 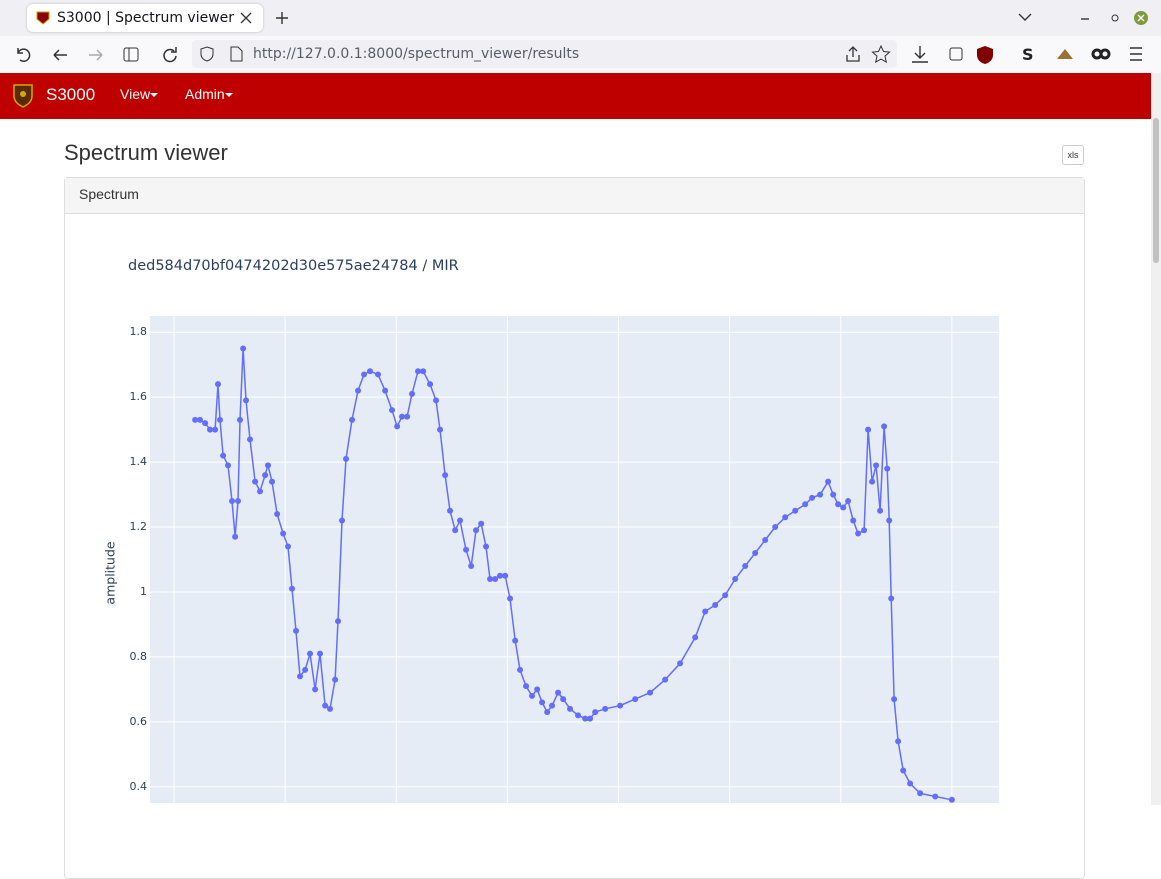 I want to click on scrollbar, so click(x=1156, y=439).